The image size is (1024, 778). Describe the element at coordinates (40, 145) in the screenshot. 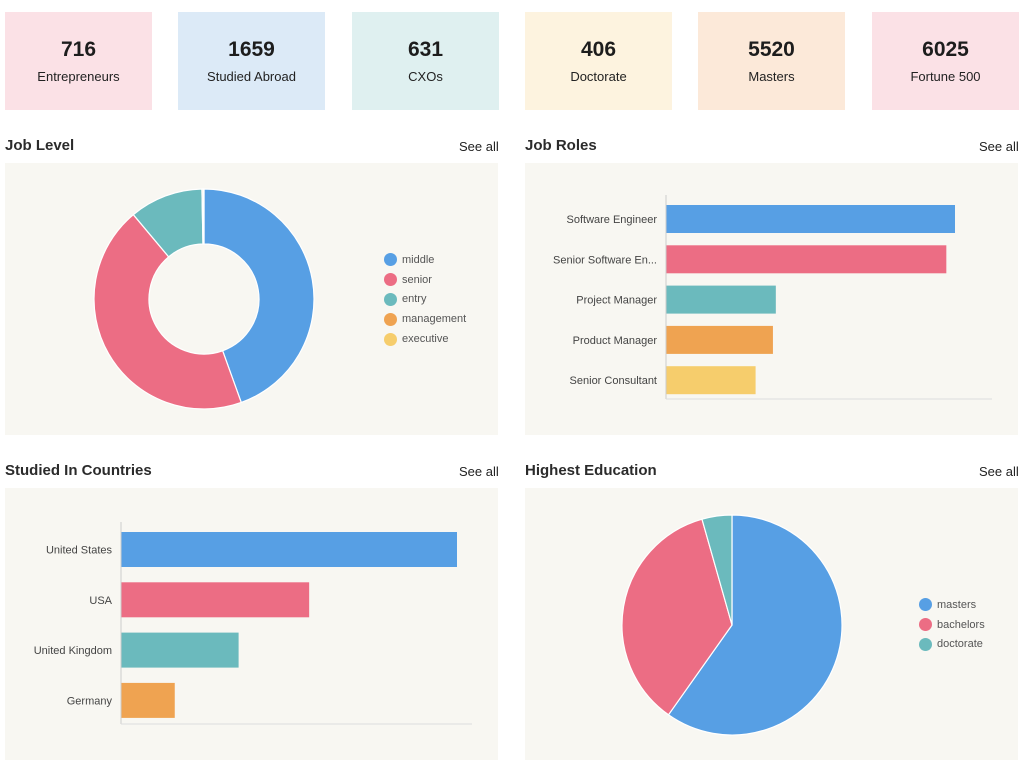

I see `job-level-title: Job Level` at that location.